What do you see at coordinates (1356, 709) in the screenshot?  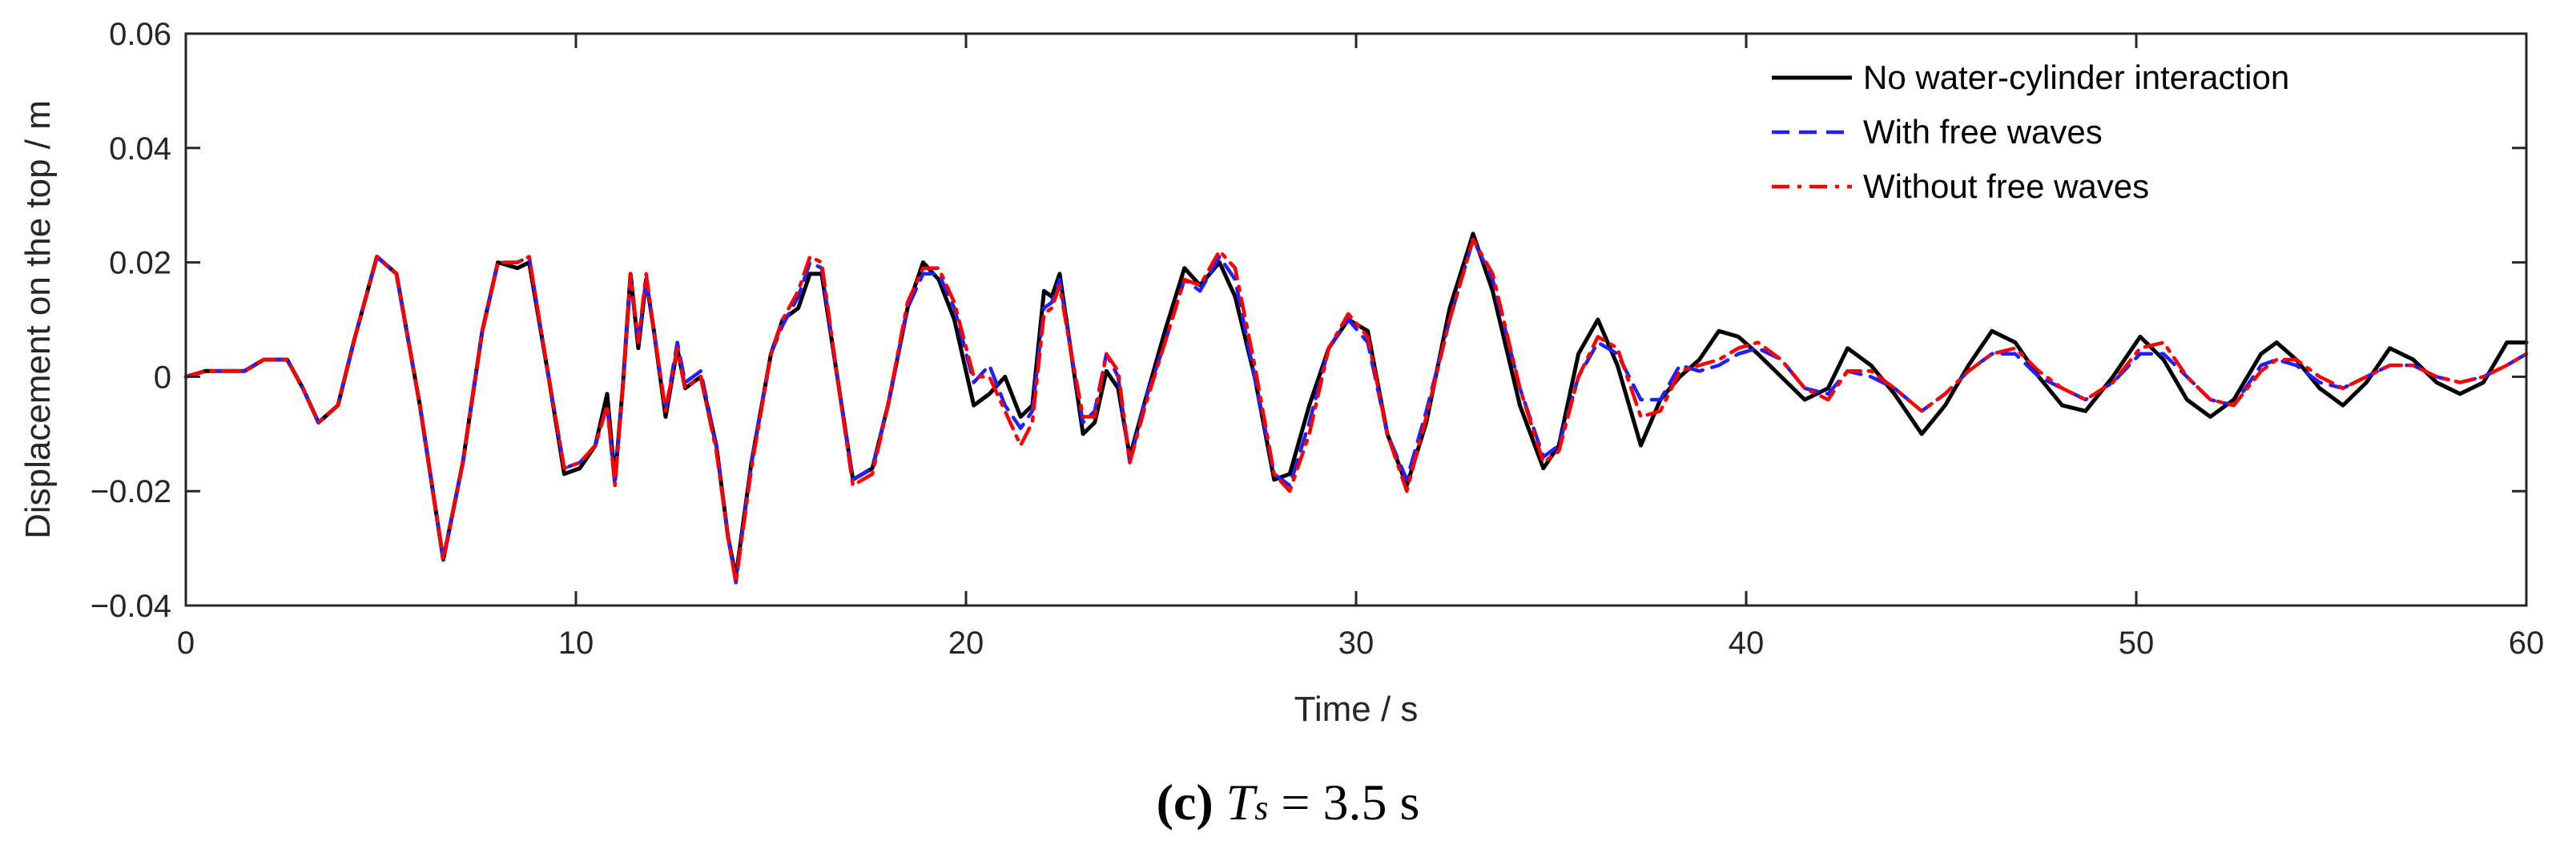 I see `x-axis-label: Time / s` at bounding box center [1356, 709].